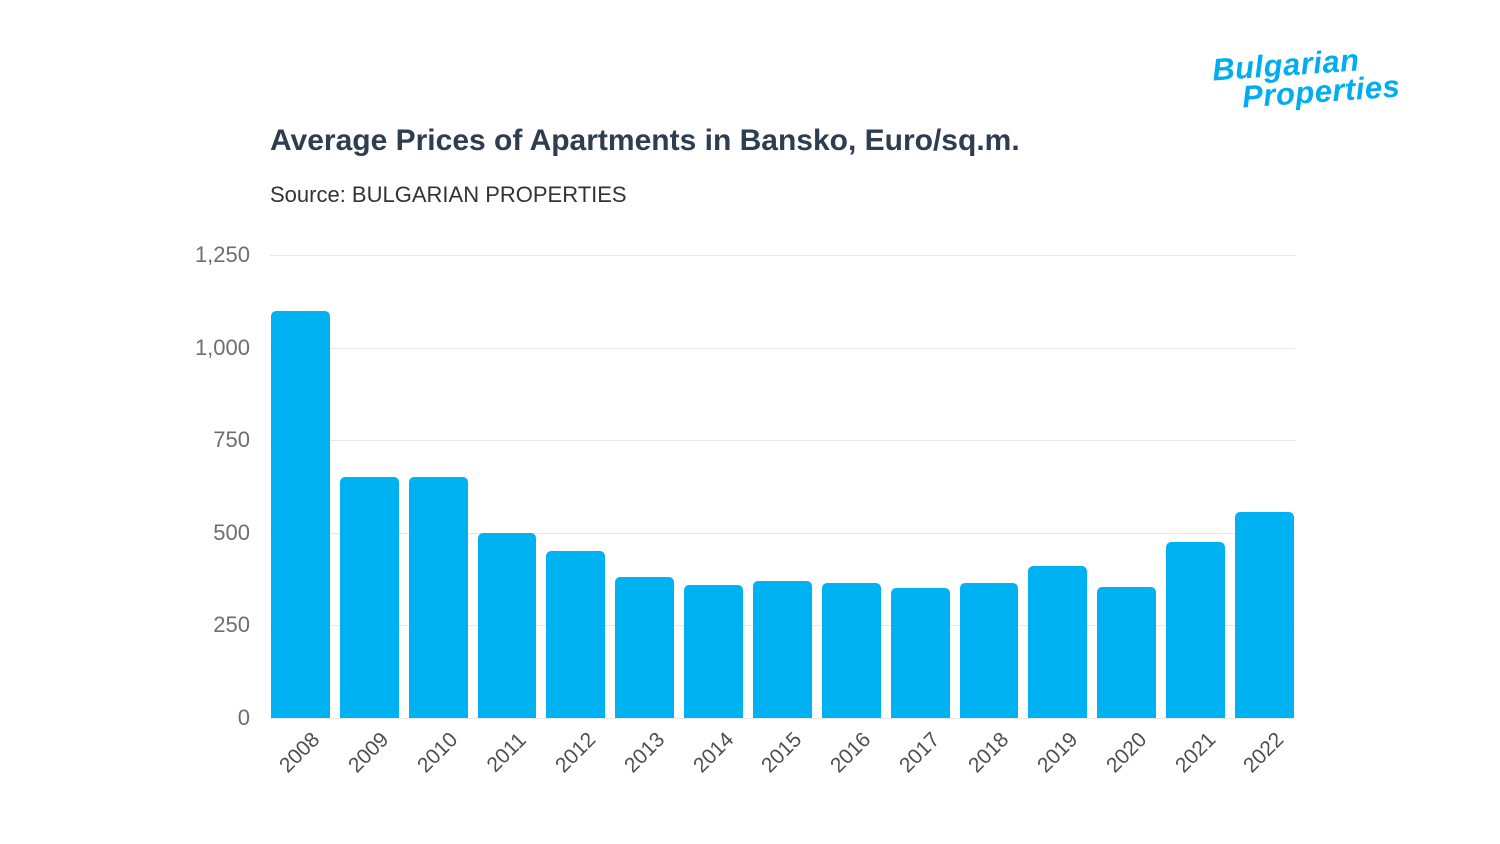  I want to click on bar-slot-2015, so click(782, 486).